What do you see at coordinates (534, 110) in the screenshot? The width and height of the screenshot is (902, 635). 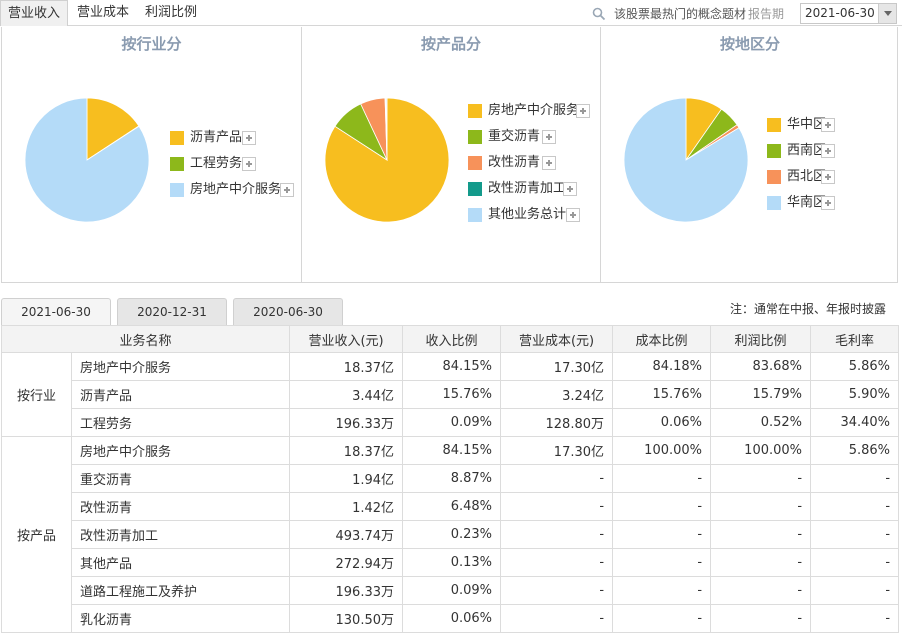 I see `legend-label: 房地产中介服务` at bounding box center [534, 110].